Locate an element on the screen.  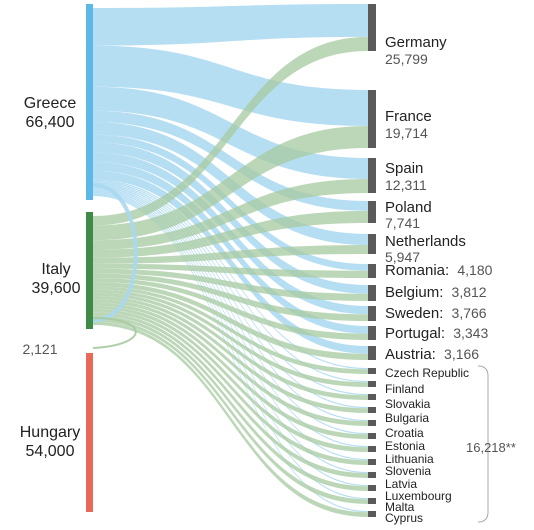
destination-bar-germany is located at coordinates (372, 27).